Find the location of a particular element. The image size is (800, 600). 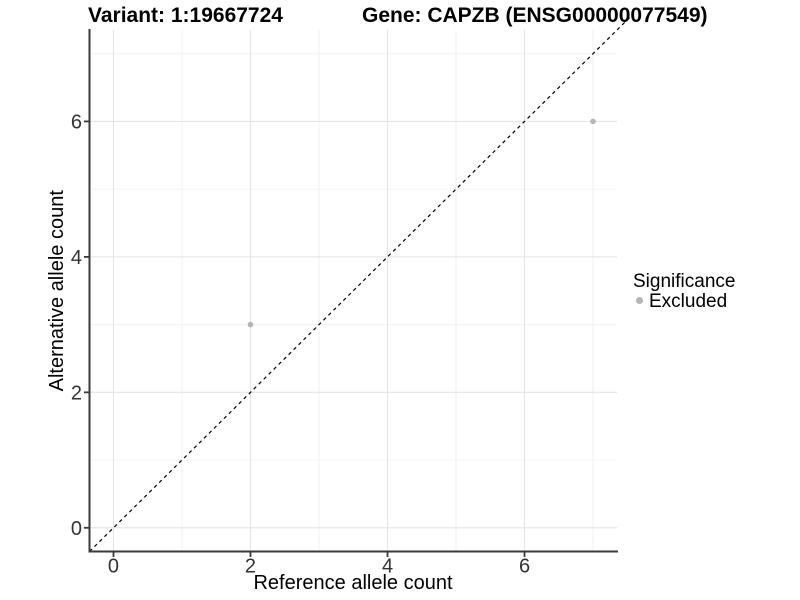

y-tick-label-2: 2 is located at coordinates (76, 393).